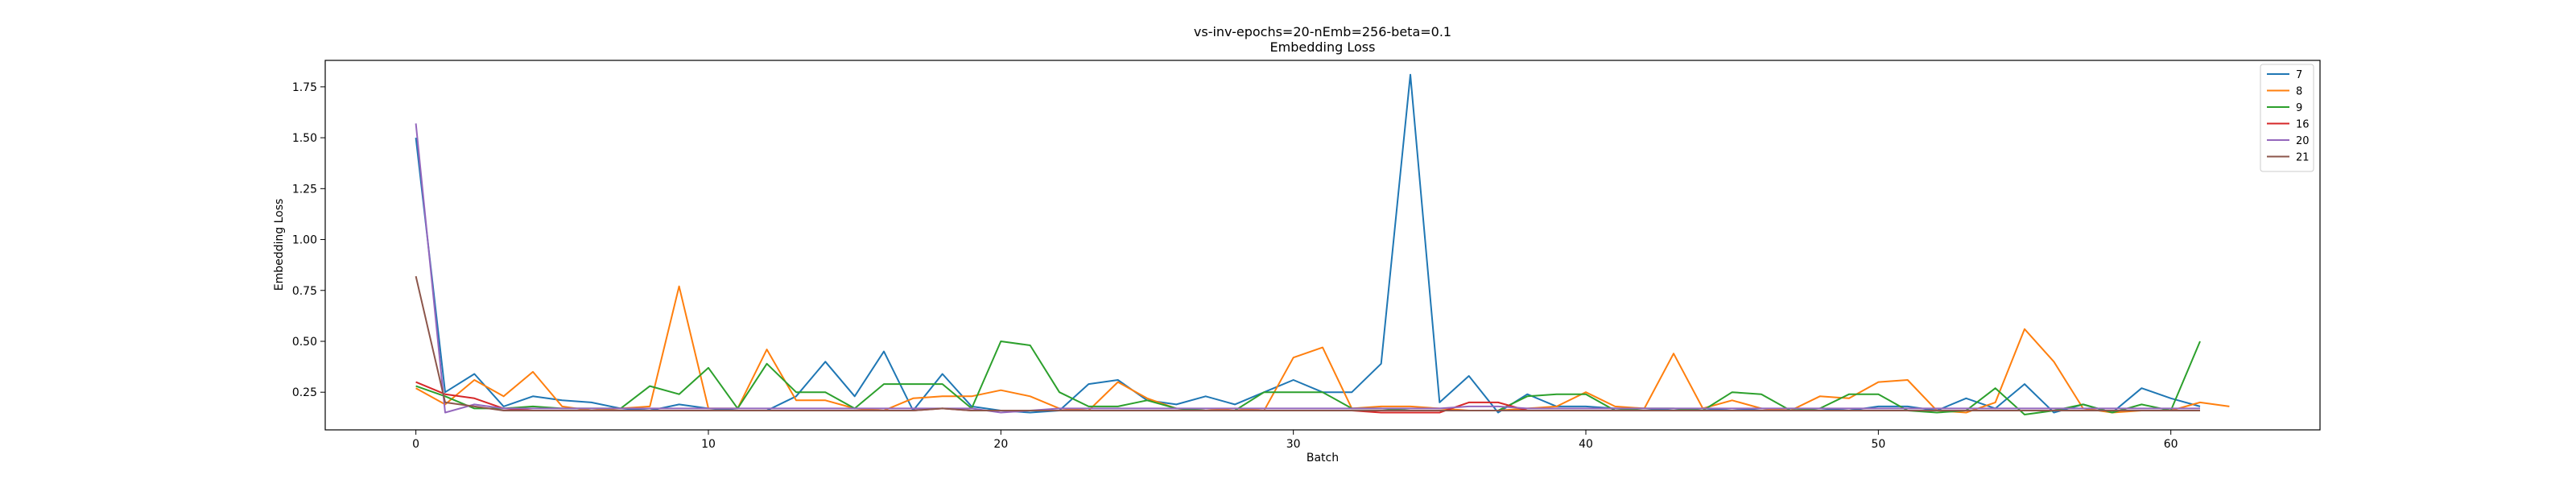  Describe the element at coordinates (2171, 444) in the screenshot. I see `x-tick-label: 60` at that location.